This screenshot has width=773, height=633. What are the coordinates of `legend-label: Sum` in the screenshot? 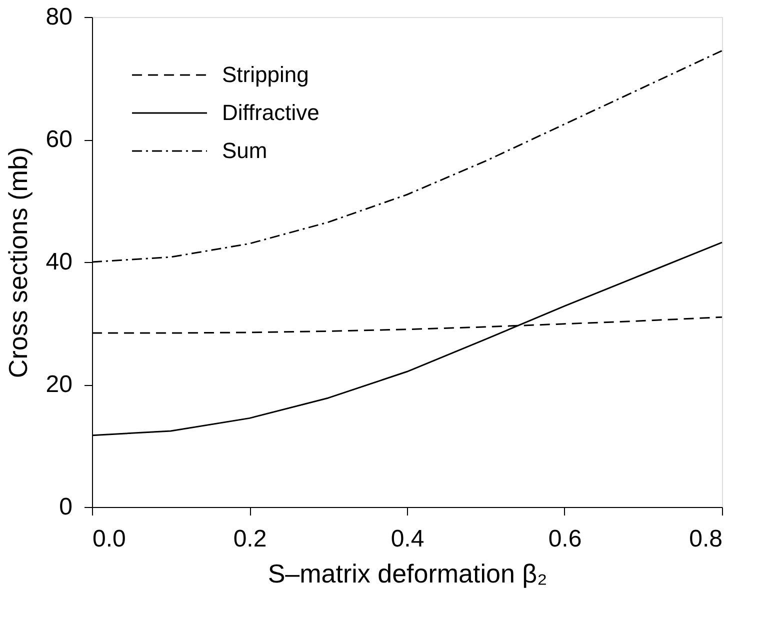 It's located at (245, 150).